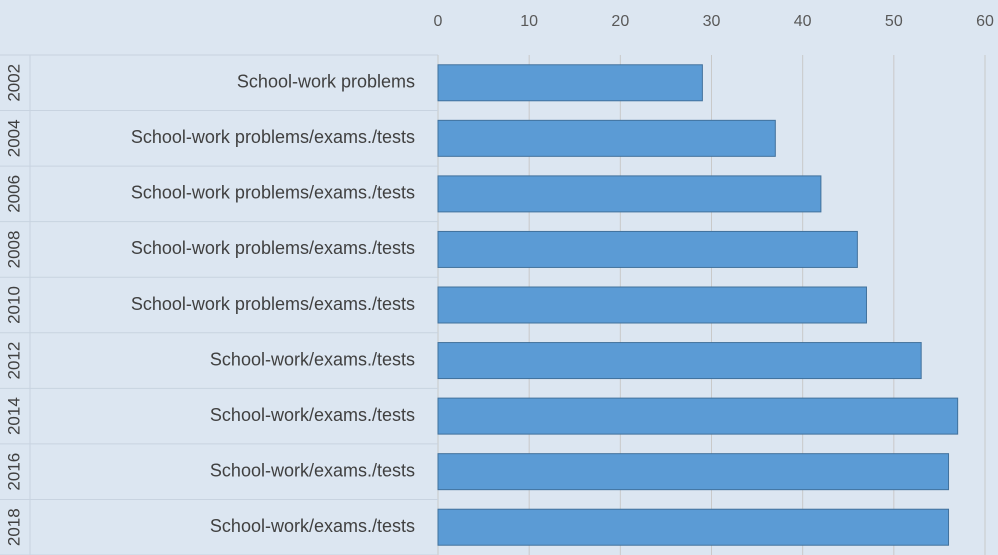  What do you see at coordinates (13, 138) in the screenshot?
I see `group-label: 2004` at bounding box center [13, 138].